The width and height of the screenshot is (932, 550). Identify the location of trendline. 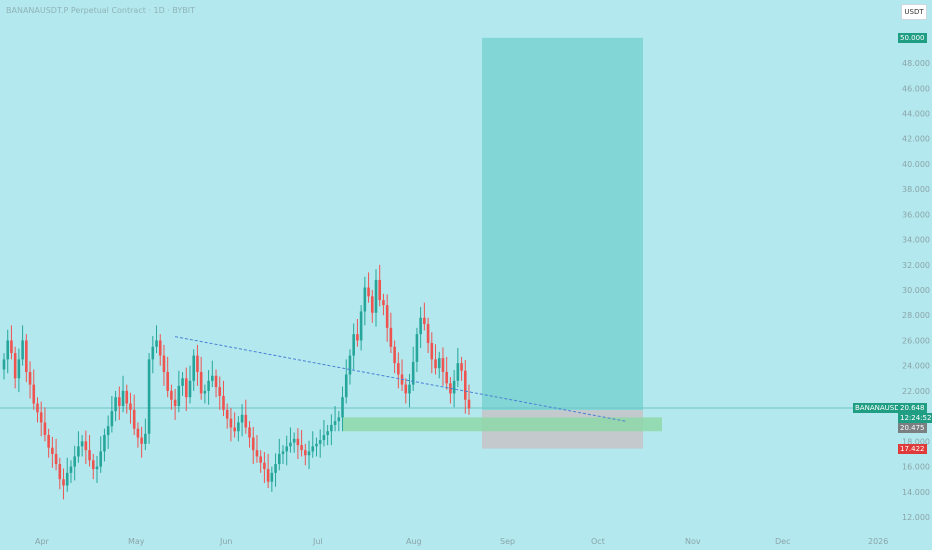
(400, 379).